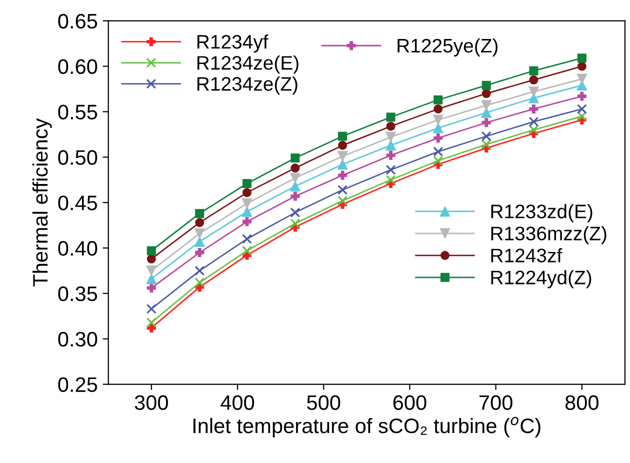  What do you see at coordinates (78, 294) in the screenshot?
I see `y-tick-label: 0.35` at bounding box center [78, 294].